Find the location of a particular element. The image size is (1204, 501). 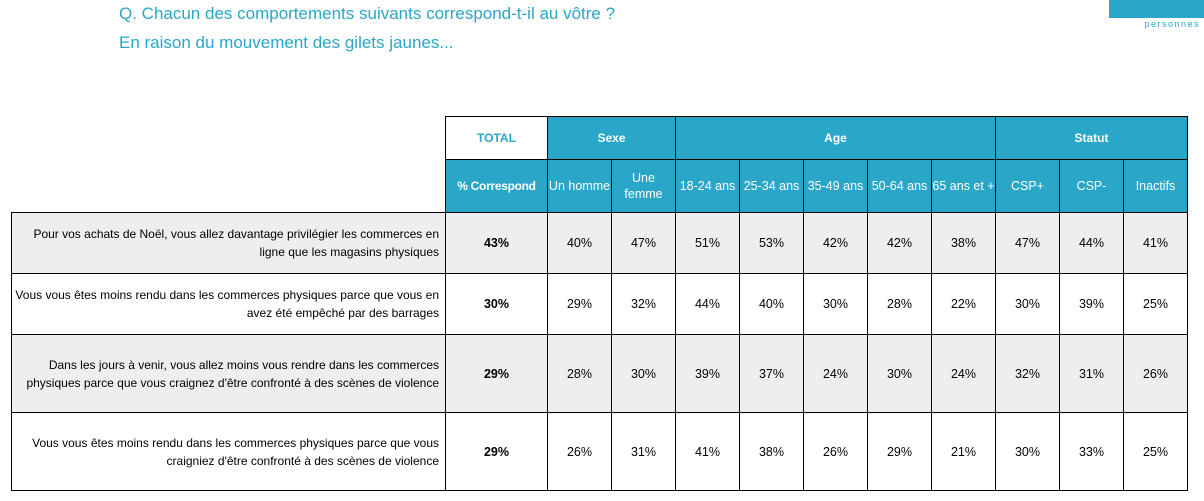

brand-logo: personnes is located at coordinates (1156, 16).